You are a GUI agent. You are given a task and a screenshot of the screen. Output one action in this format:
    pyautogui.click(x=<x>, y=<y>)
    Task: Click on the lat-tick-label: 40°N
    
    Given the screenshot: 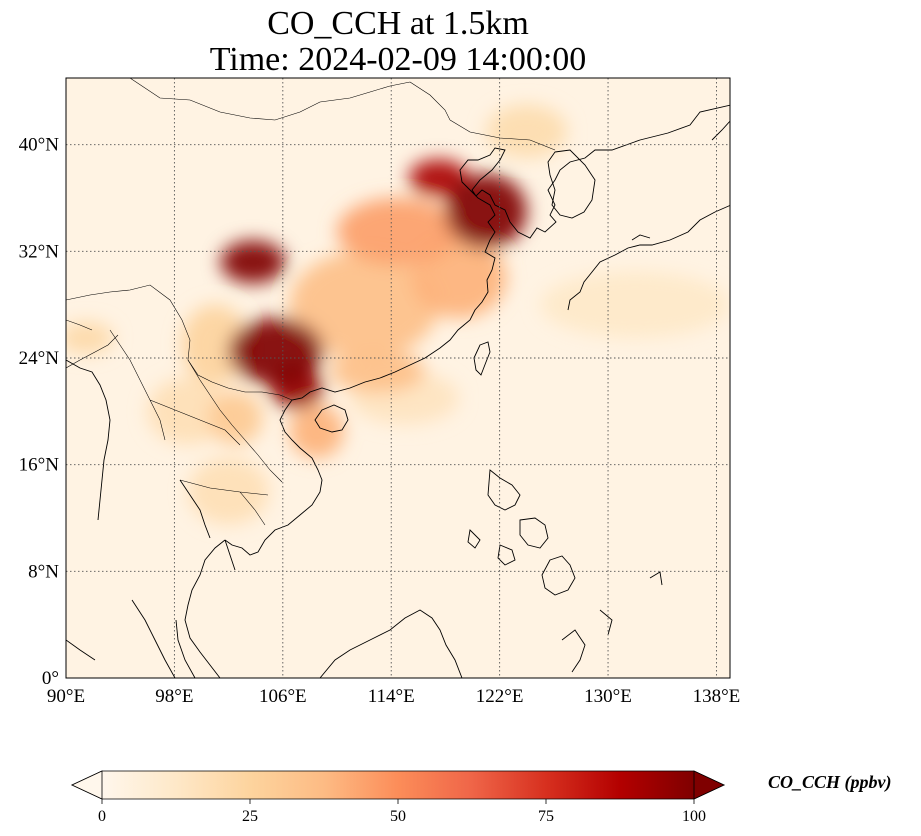 What is the action you would take?
    pyautogui.click(x=39, y=145)
    